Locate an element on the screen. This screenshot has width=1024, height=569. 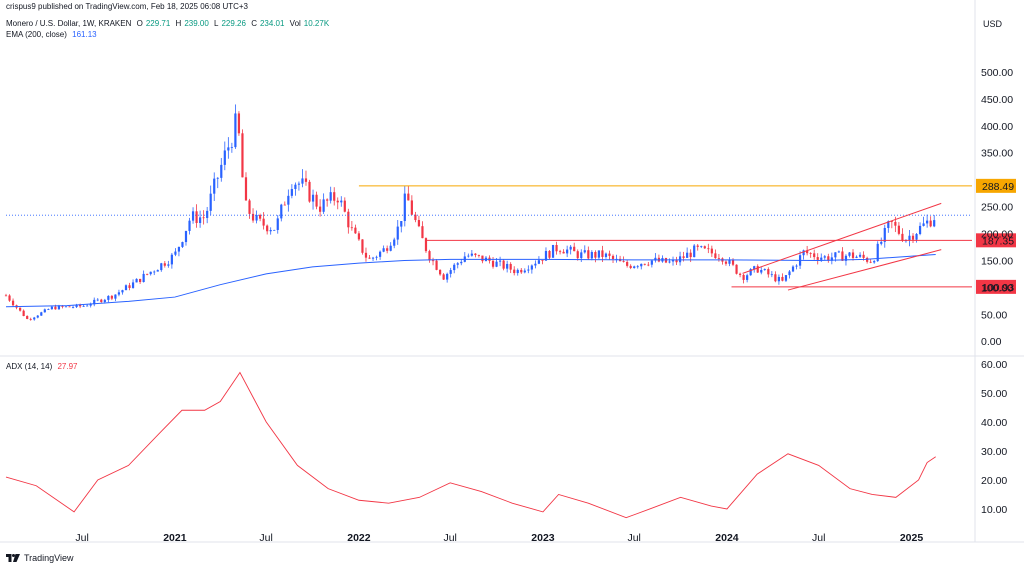
adx-tick-label: 60.00 is located at coordinates (994, 365).